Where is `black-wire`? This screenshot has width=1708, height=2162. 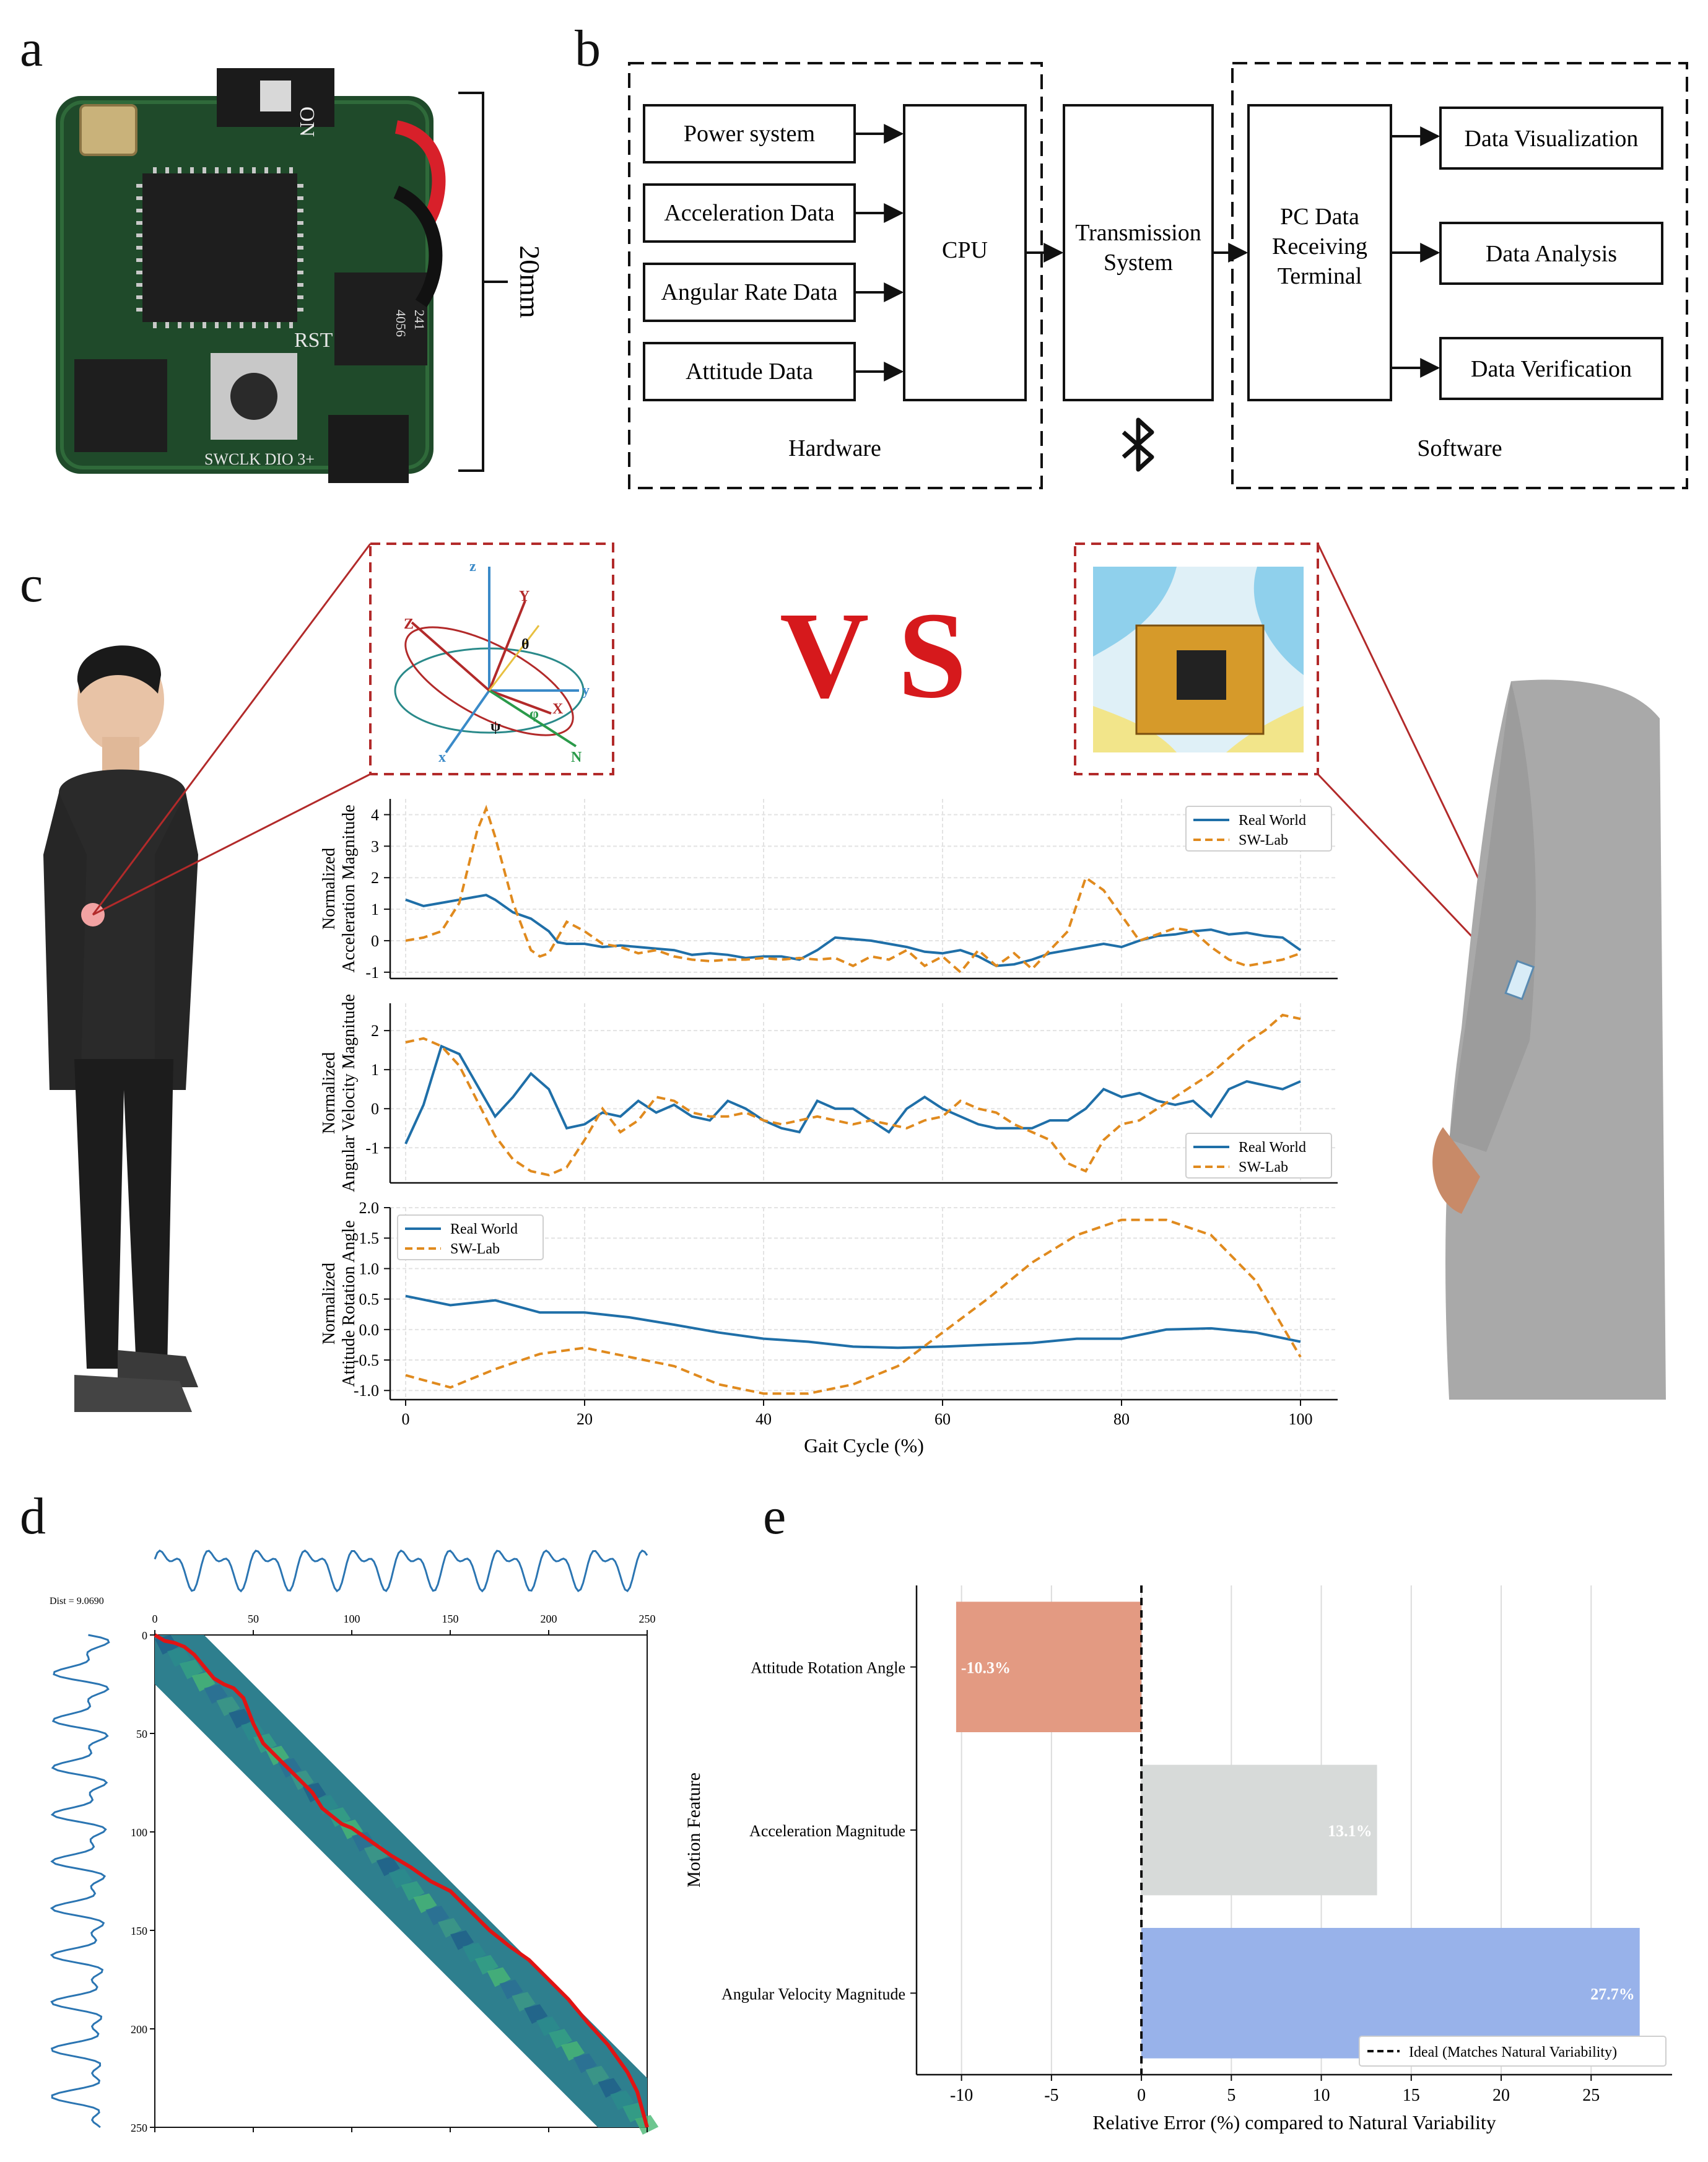
black-wire is located at coordinates (418, 246).